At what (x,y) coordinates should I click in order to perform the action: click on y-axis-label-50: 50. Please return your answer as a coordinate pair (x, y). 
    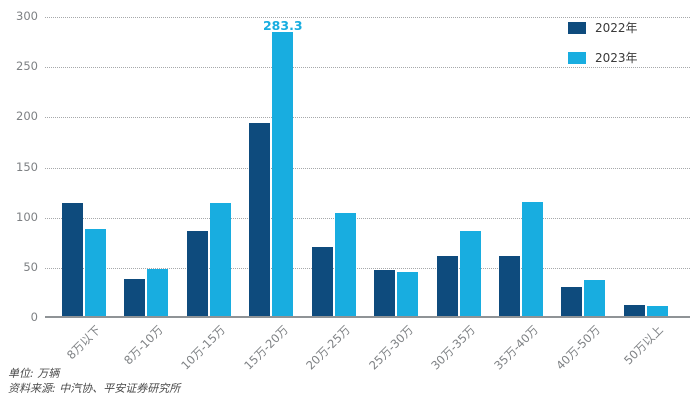
    Looking at the image, I should click on (30, 266).